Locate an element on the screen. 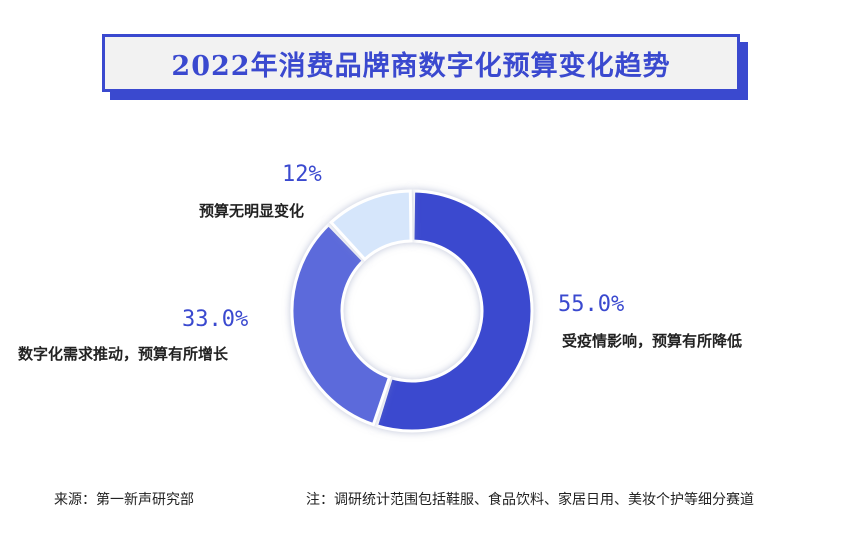  slice-category-label-unchanged: 预算无明显变化 is located at coordinates (252, 211).